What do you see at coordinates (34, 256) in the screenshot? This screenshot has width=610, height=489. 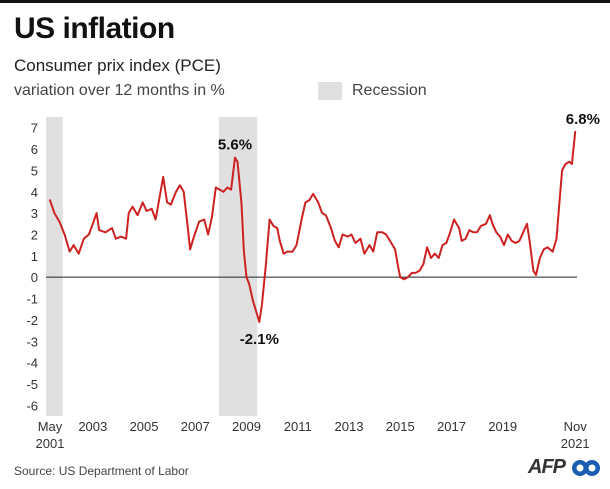 I see `y-tick-label: 1` at bounding box center [34, 256].